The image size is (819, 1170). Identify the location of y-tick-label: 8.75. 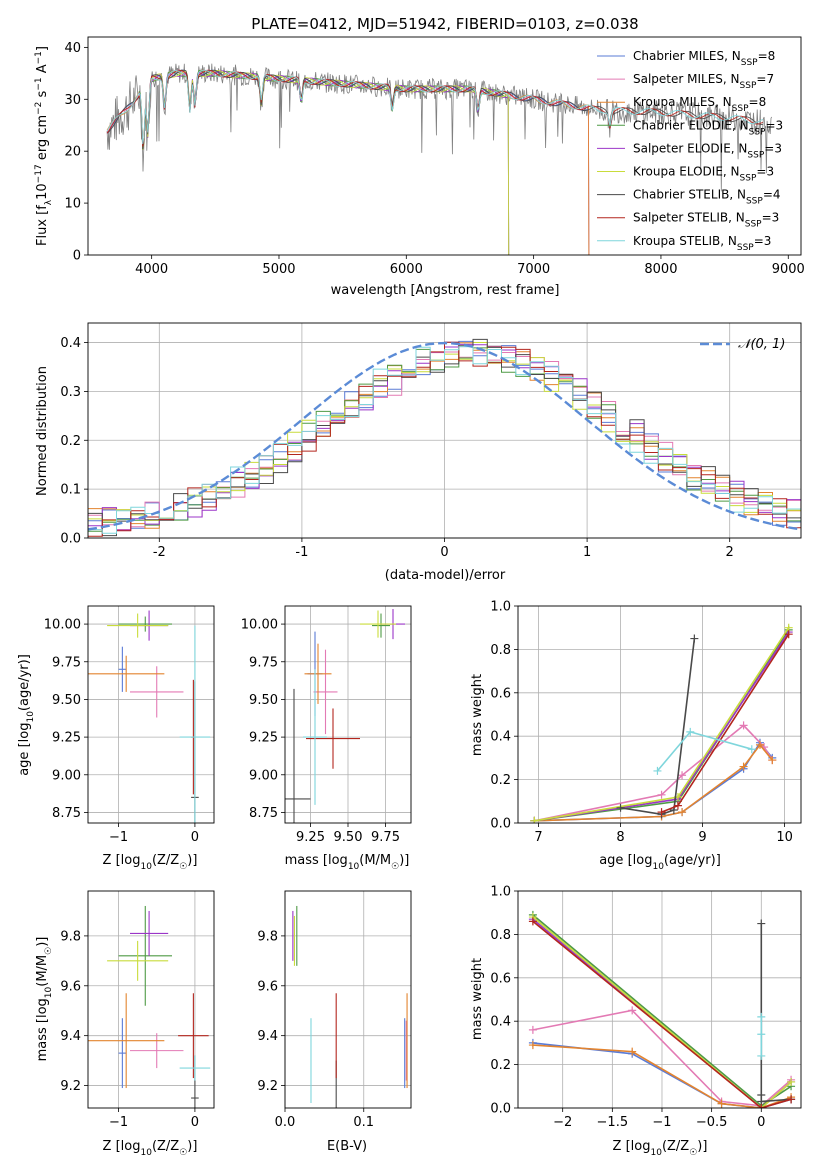
(263, 813).